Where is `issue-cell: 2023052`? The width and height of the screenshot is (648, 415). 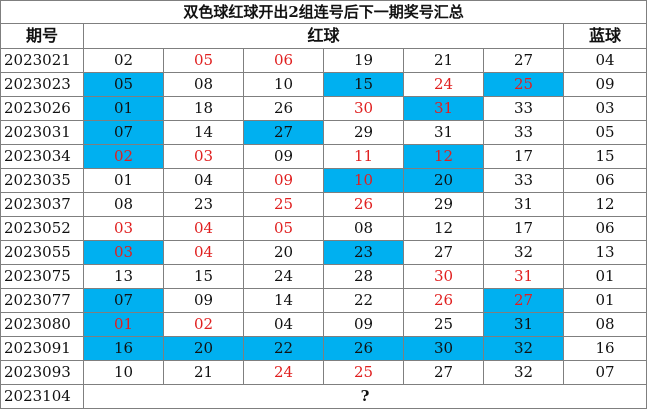
issue-cell: 2023052 is located at coordinates (42, 228).